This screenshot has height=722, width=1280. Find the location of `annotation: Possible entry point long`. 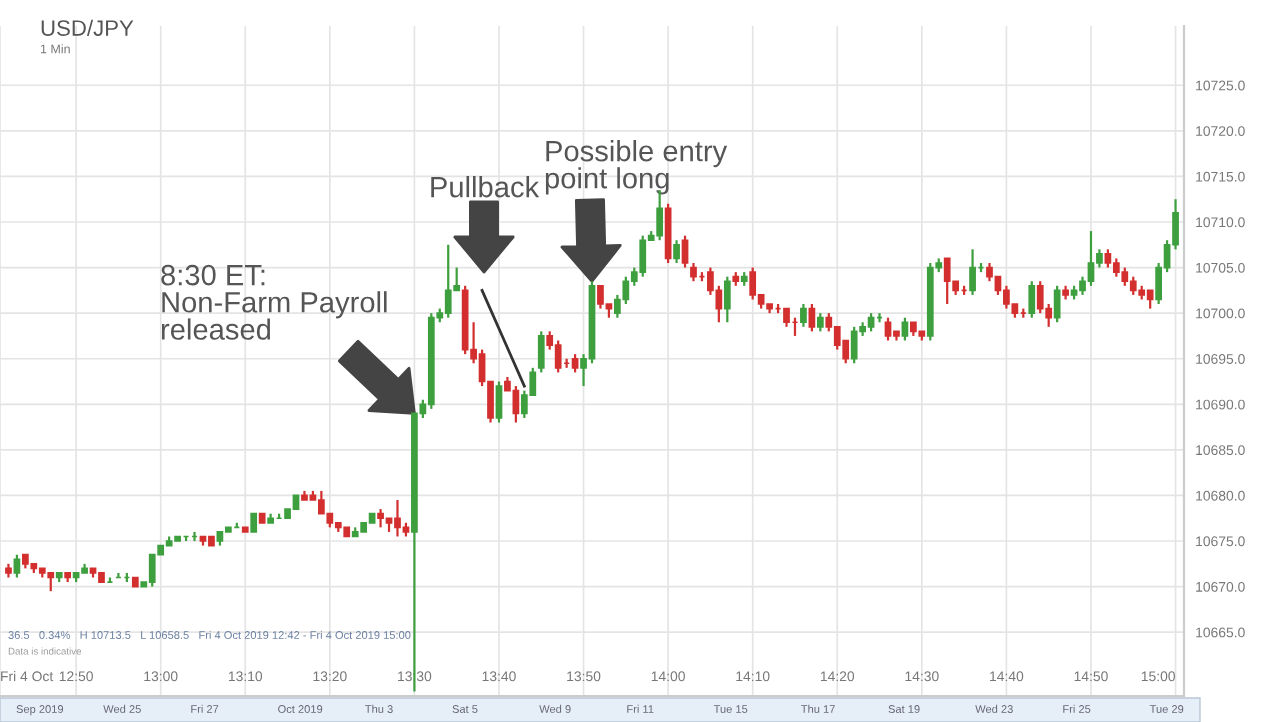

annotation: Possible entry point long is located at coordinates (636, 167).